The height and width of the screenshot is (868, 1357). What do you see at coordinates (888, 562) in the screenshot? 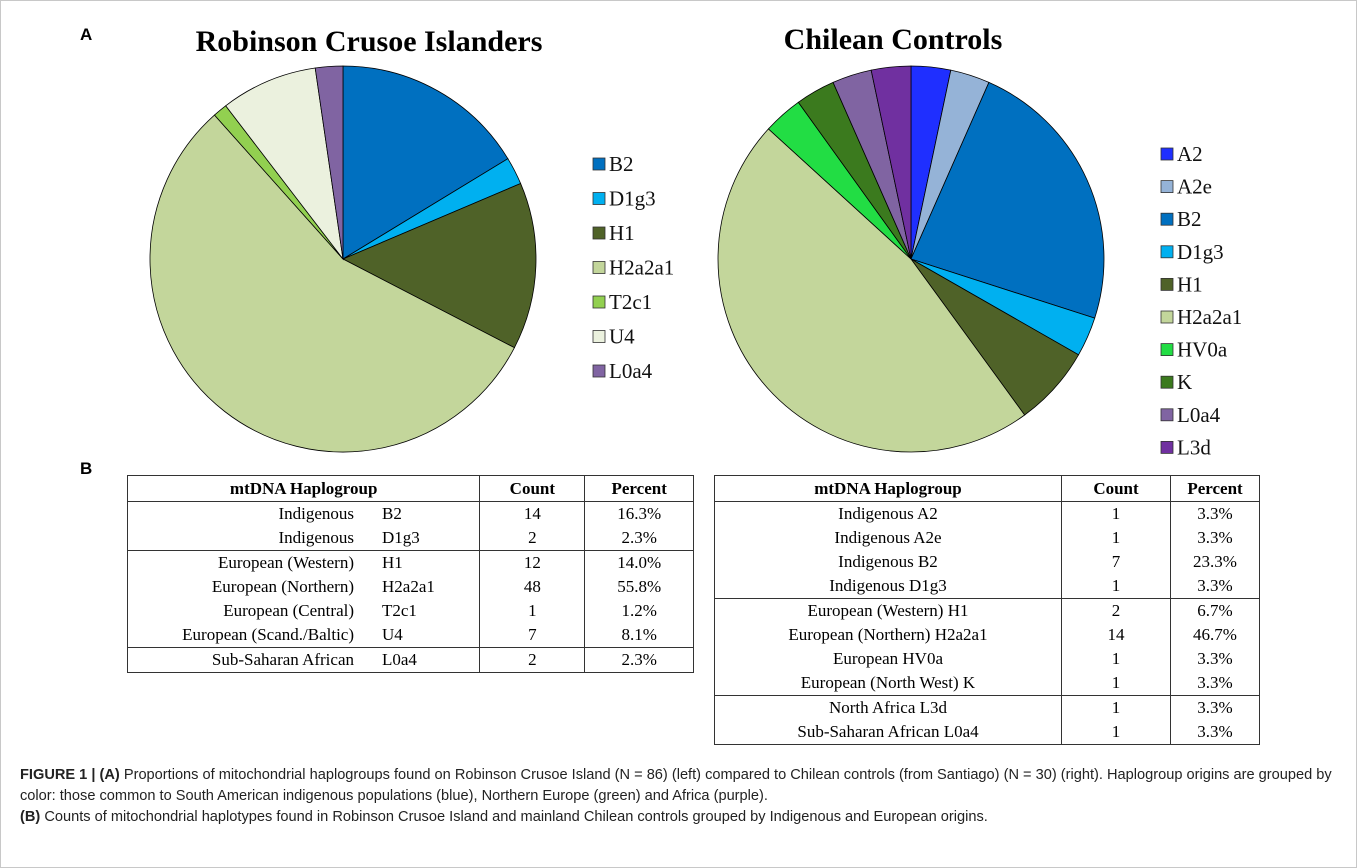
I see `table-cell: Indigenous B2` at bounding box center [888, 562].